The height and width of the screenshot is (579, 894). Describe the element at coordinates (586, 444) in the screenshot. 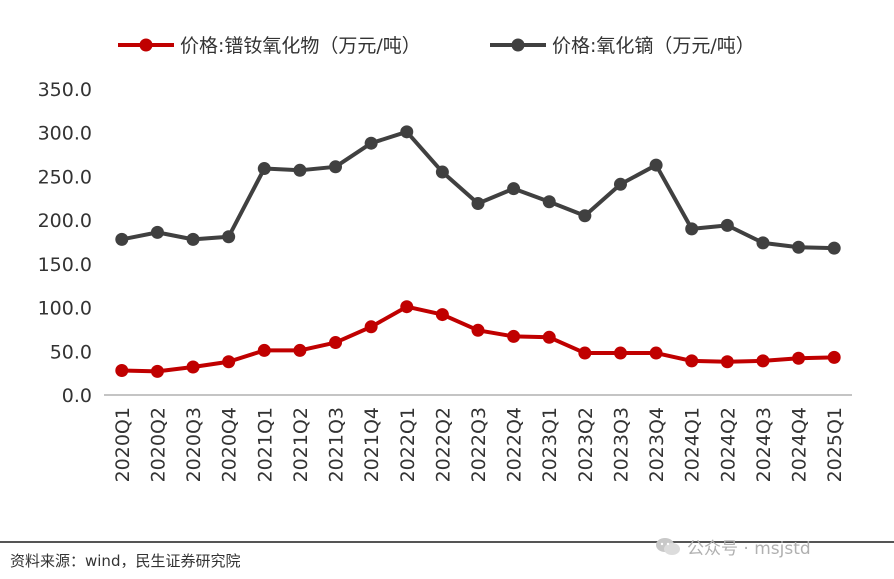

I see `x-tick-label: 2023Q2` at that location.